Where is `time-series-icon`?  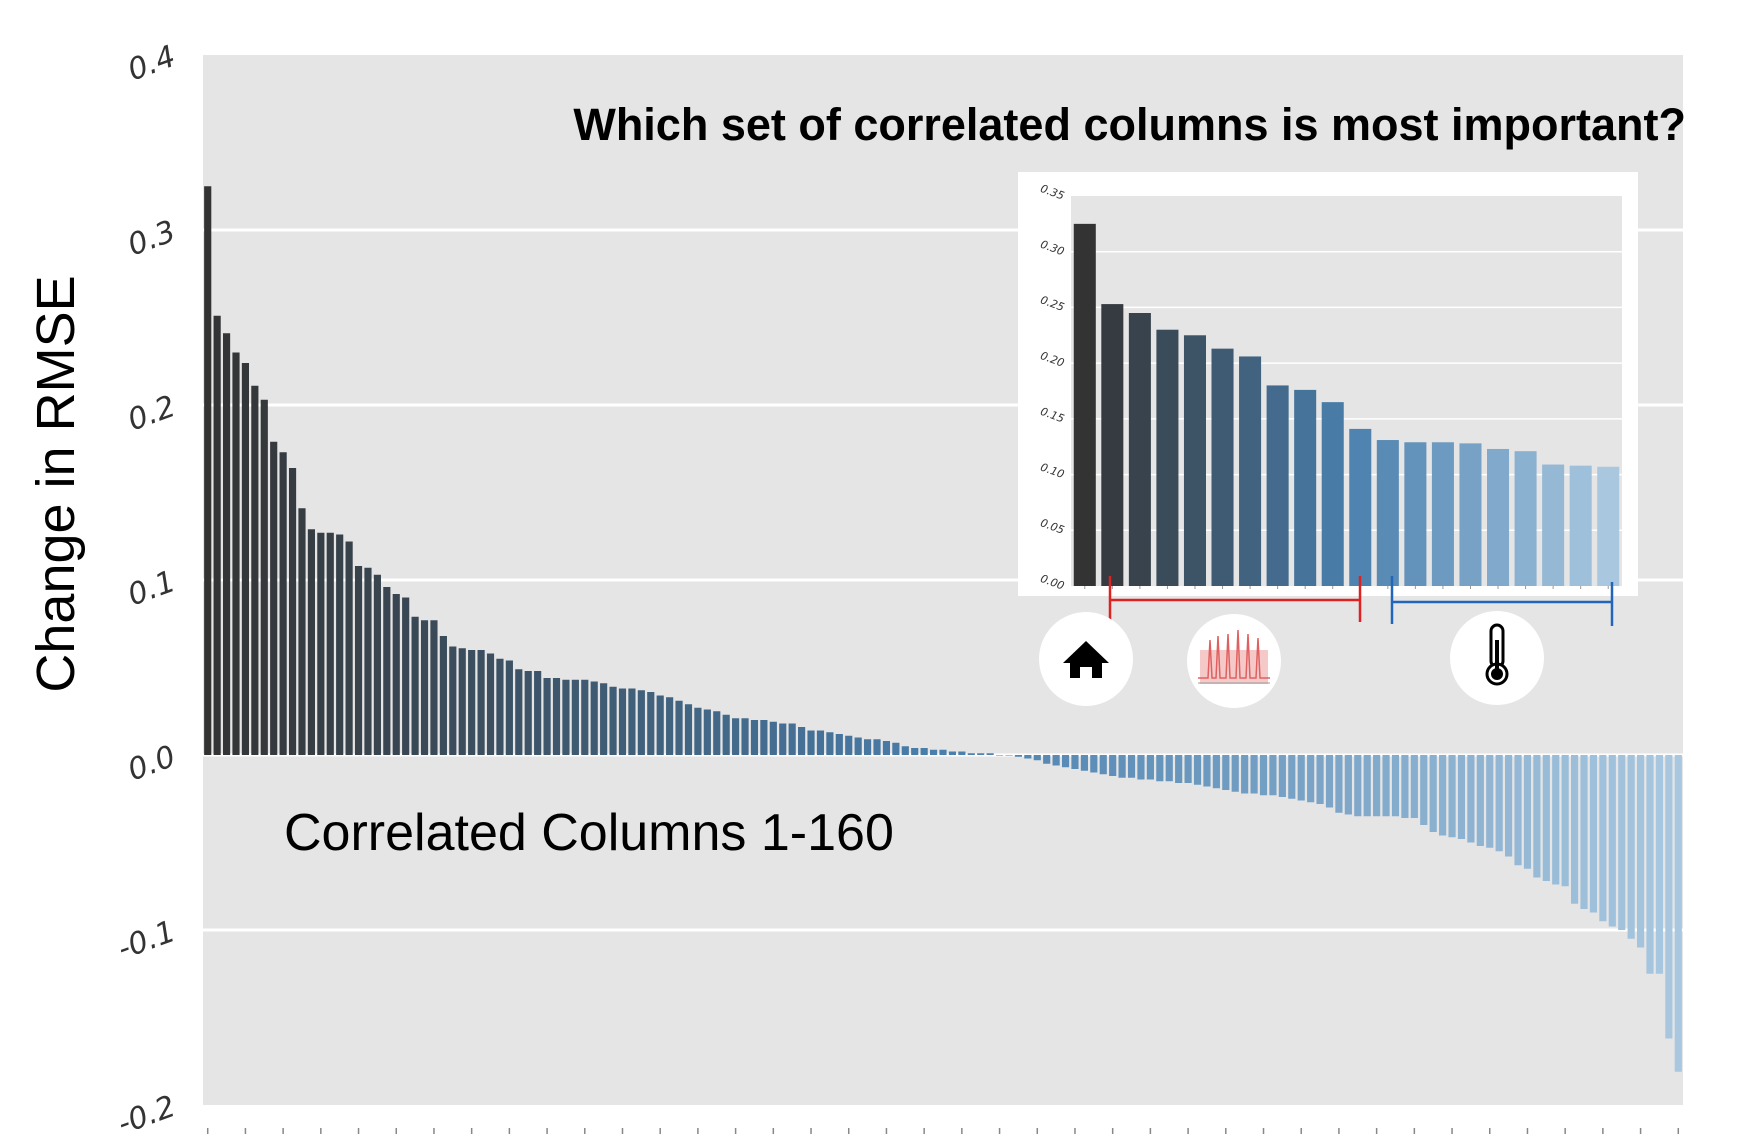
time-series-icon is located at coordinates (1234, 661).